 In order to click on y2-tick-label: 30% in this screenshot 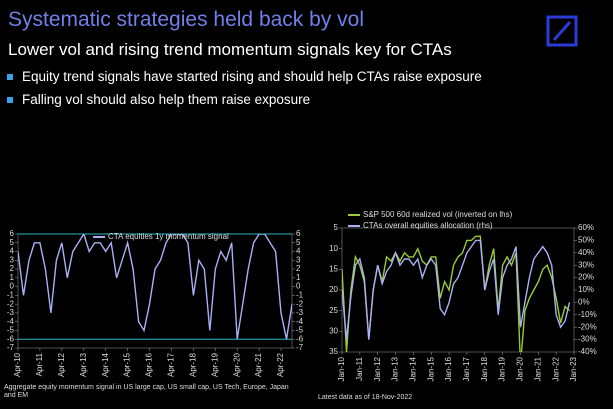, I will do `click(586, 264)`.